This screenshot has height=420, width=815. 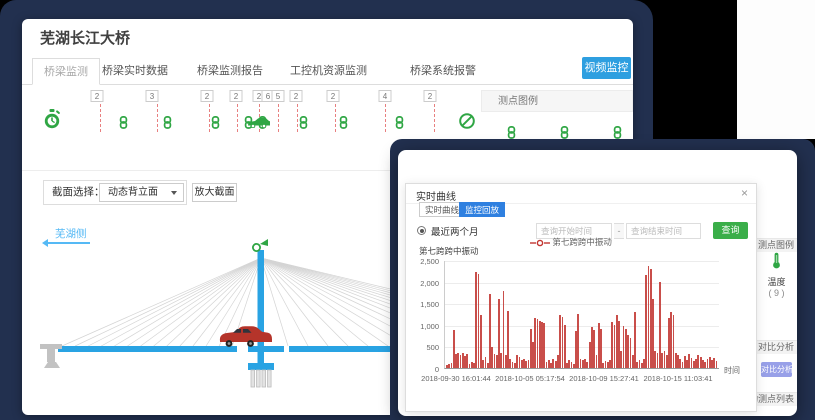 What do you see at coordinates (214, 192) in the screenshot?
I see `zoom-section-button: 放大截面` at bounding box center [214, 192].